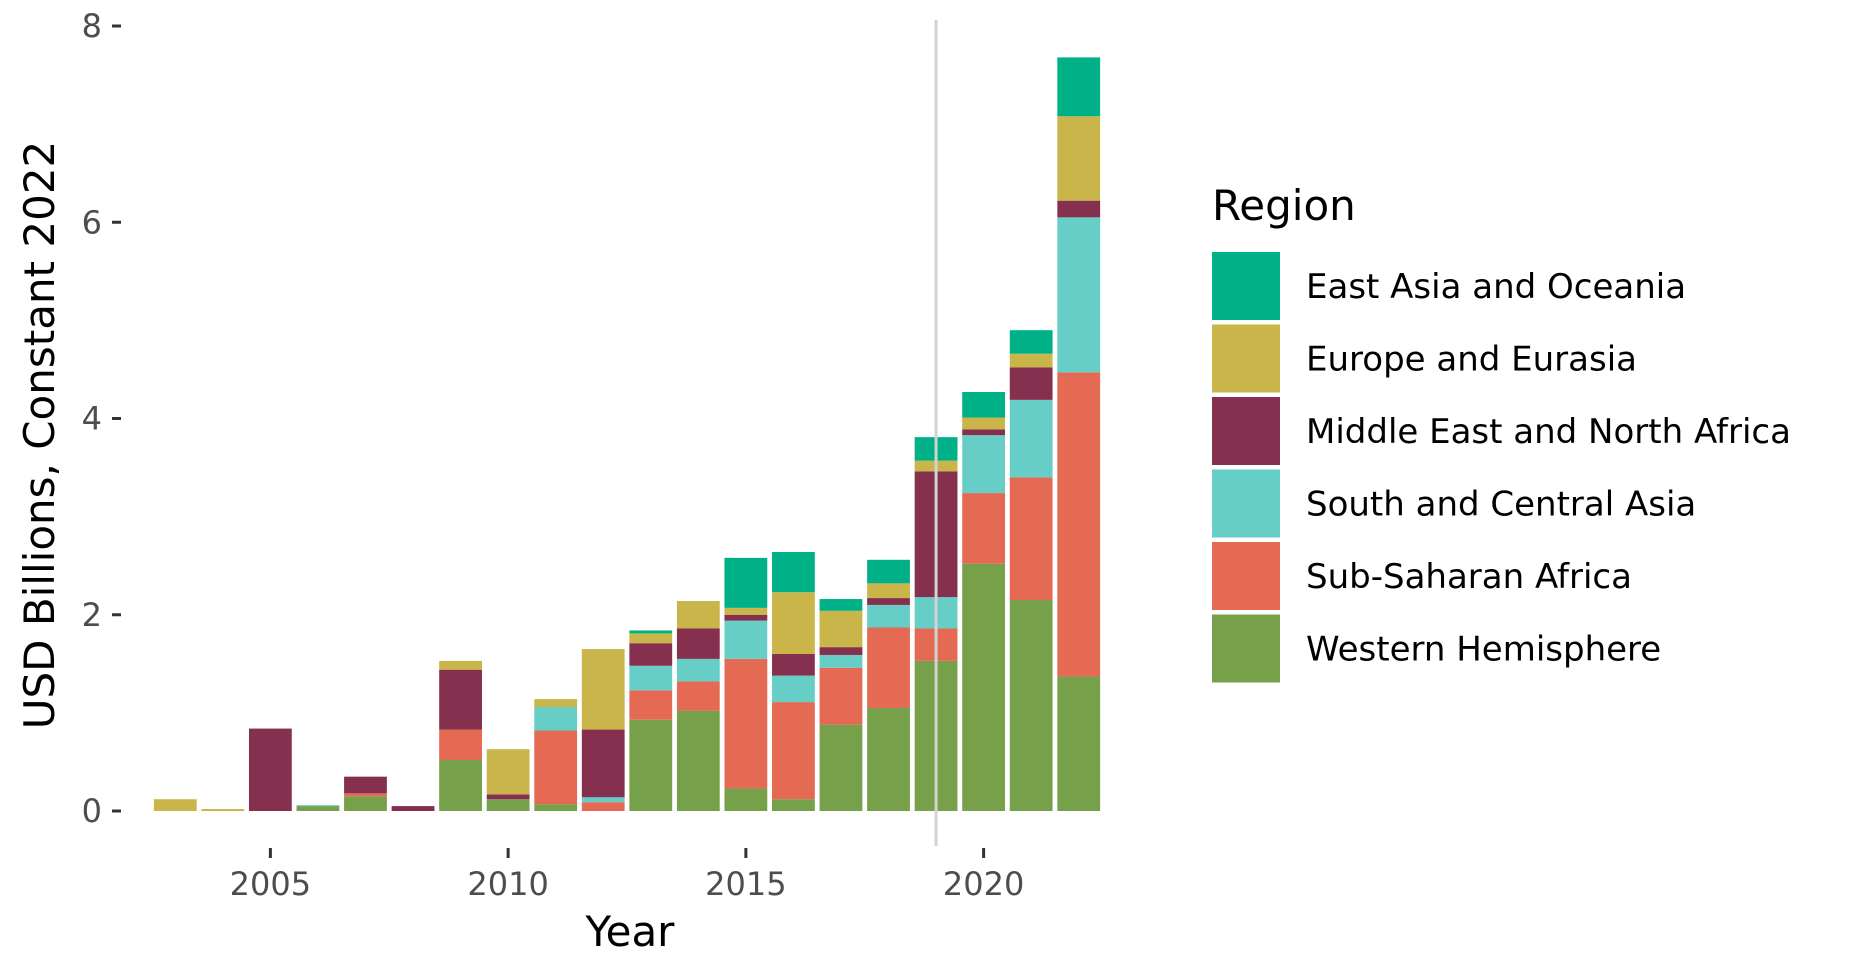  I want to click on bar-2015-middle-east-and-north-africa, so click(746, 617).